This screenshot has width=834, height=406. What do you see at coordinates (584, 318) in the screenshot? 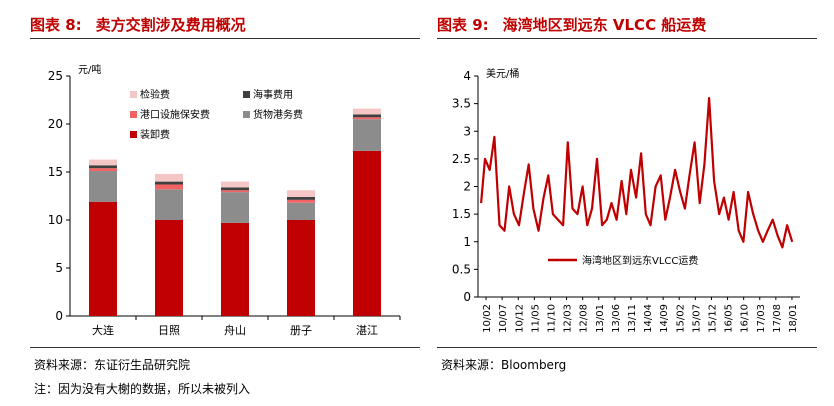
I see `right-x-tick-label: 12/08` at bounding box center [584, 318].